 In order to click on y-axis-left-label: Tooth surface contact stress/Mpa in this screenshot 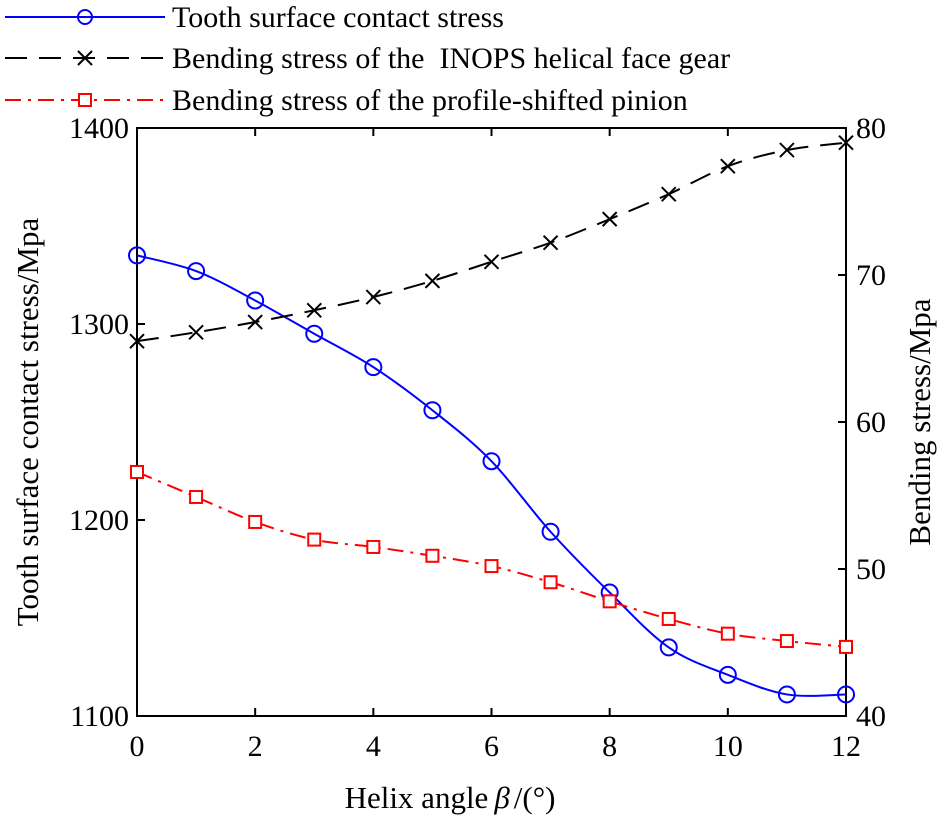, I will do `click(27, 422)`.